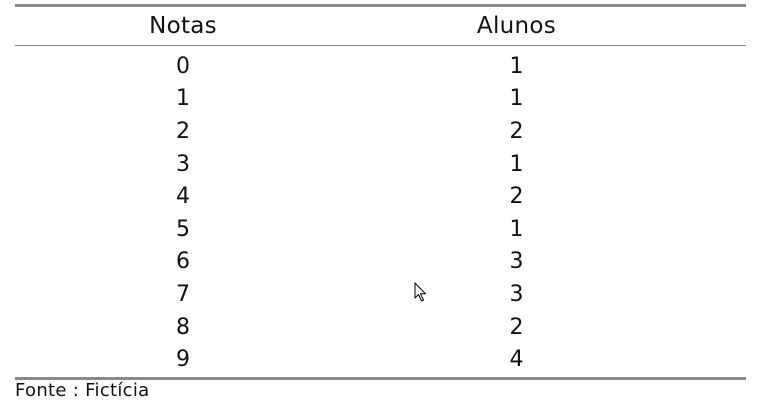 This screenshot has height=414, width=772. I want to click on table-row: 7 3, so click(380, 294).